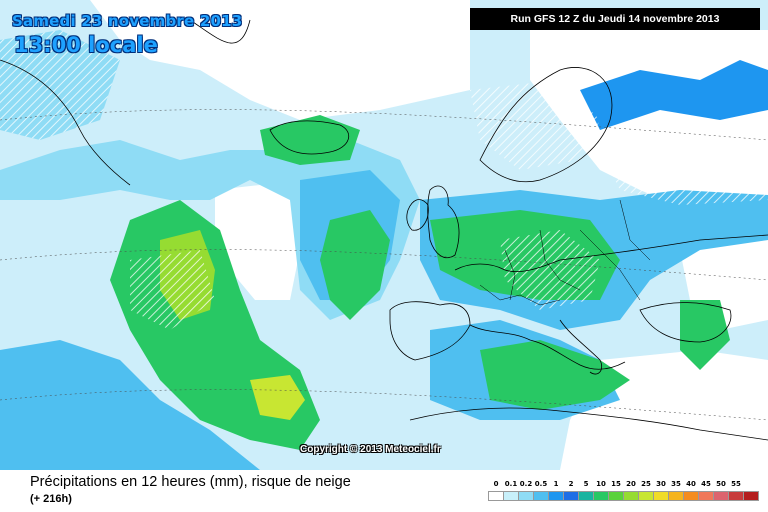 Image resolution: width=768 pixels, height=512 pixels. Describe the element at coordinates (615, 19) in the screenshot. I see `model-run-label: Run GFS 12 Z du Jeudi 14 novembre 2013` at that location.